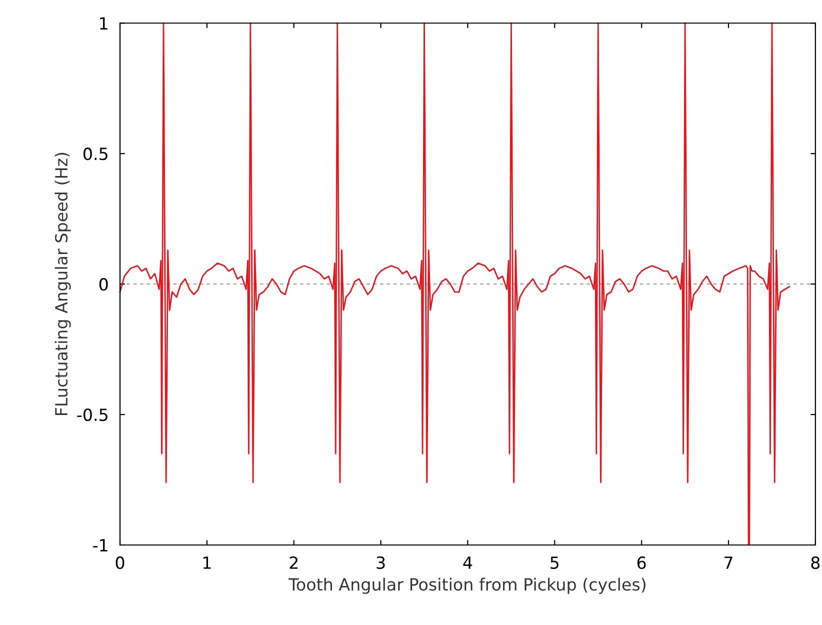  What do you see at coordinates (294, 562) in the screenshot?
I see `x-tick-label: 2` at bounding box center [294, 562].